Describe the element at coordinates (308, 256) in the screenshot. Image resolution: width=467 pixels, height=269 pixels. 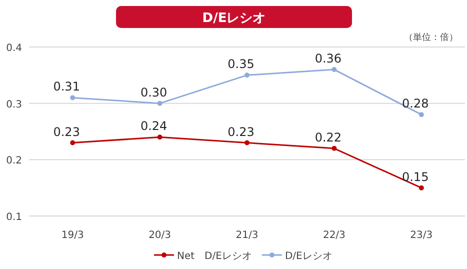
I see `legend-label: D/Eレシオ` at that location.